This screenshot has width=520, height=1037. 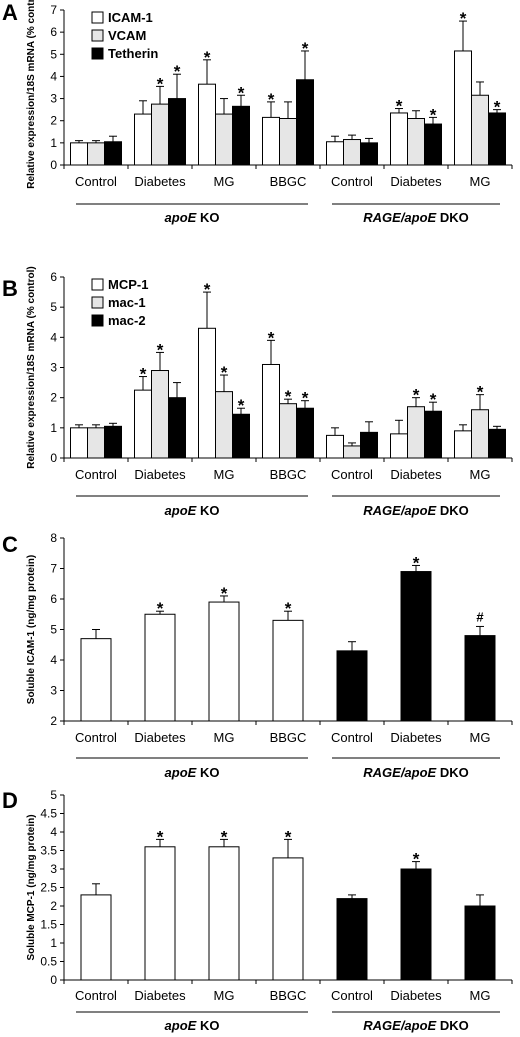 I want to click on y-tick-label: 0, so click(x=53, y=165).